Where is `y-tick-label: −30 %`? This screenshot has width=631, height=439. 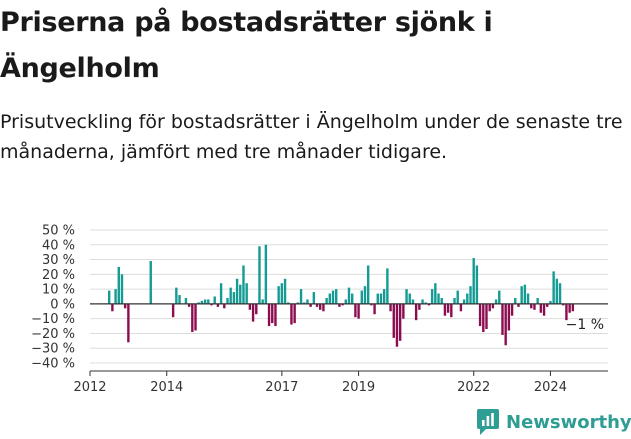 y-tick-label: −30 % is located at coordinates (53, 349).